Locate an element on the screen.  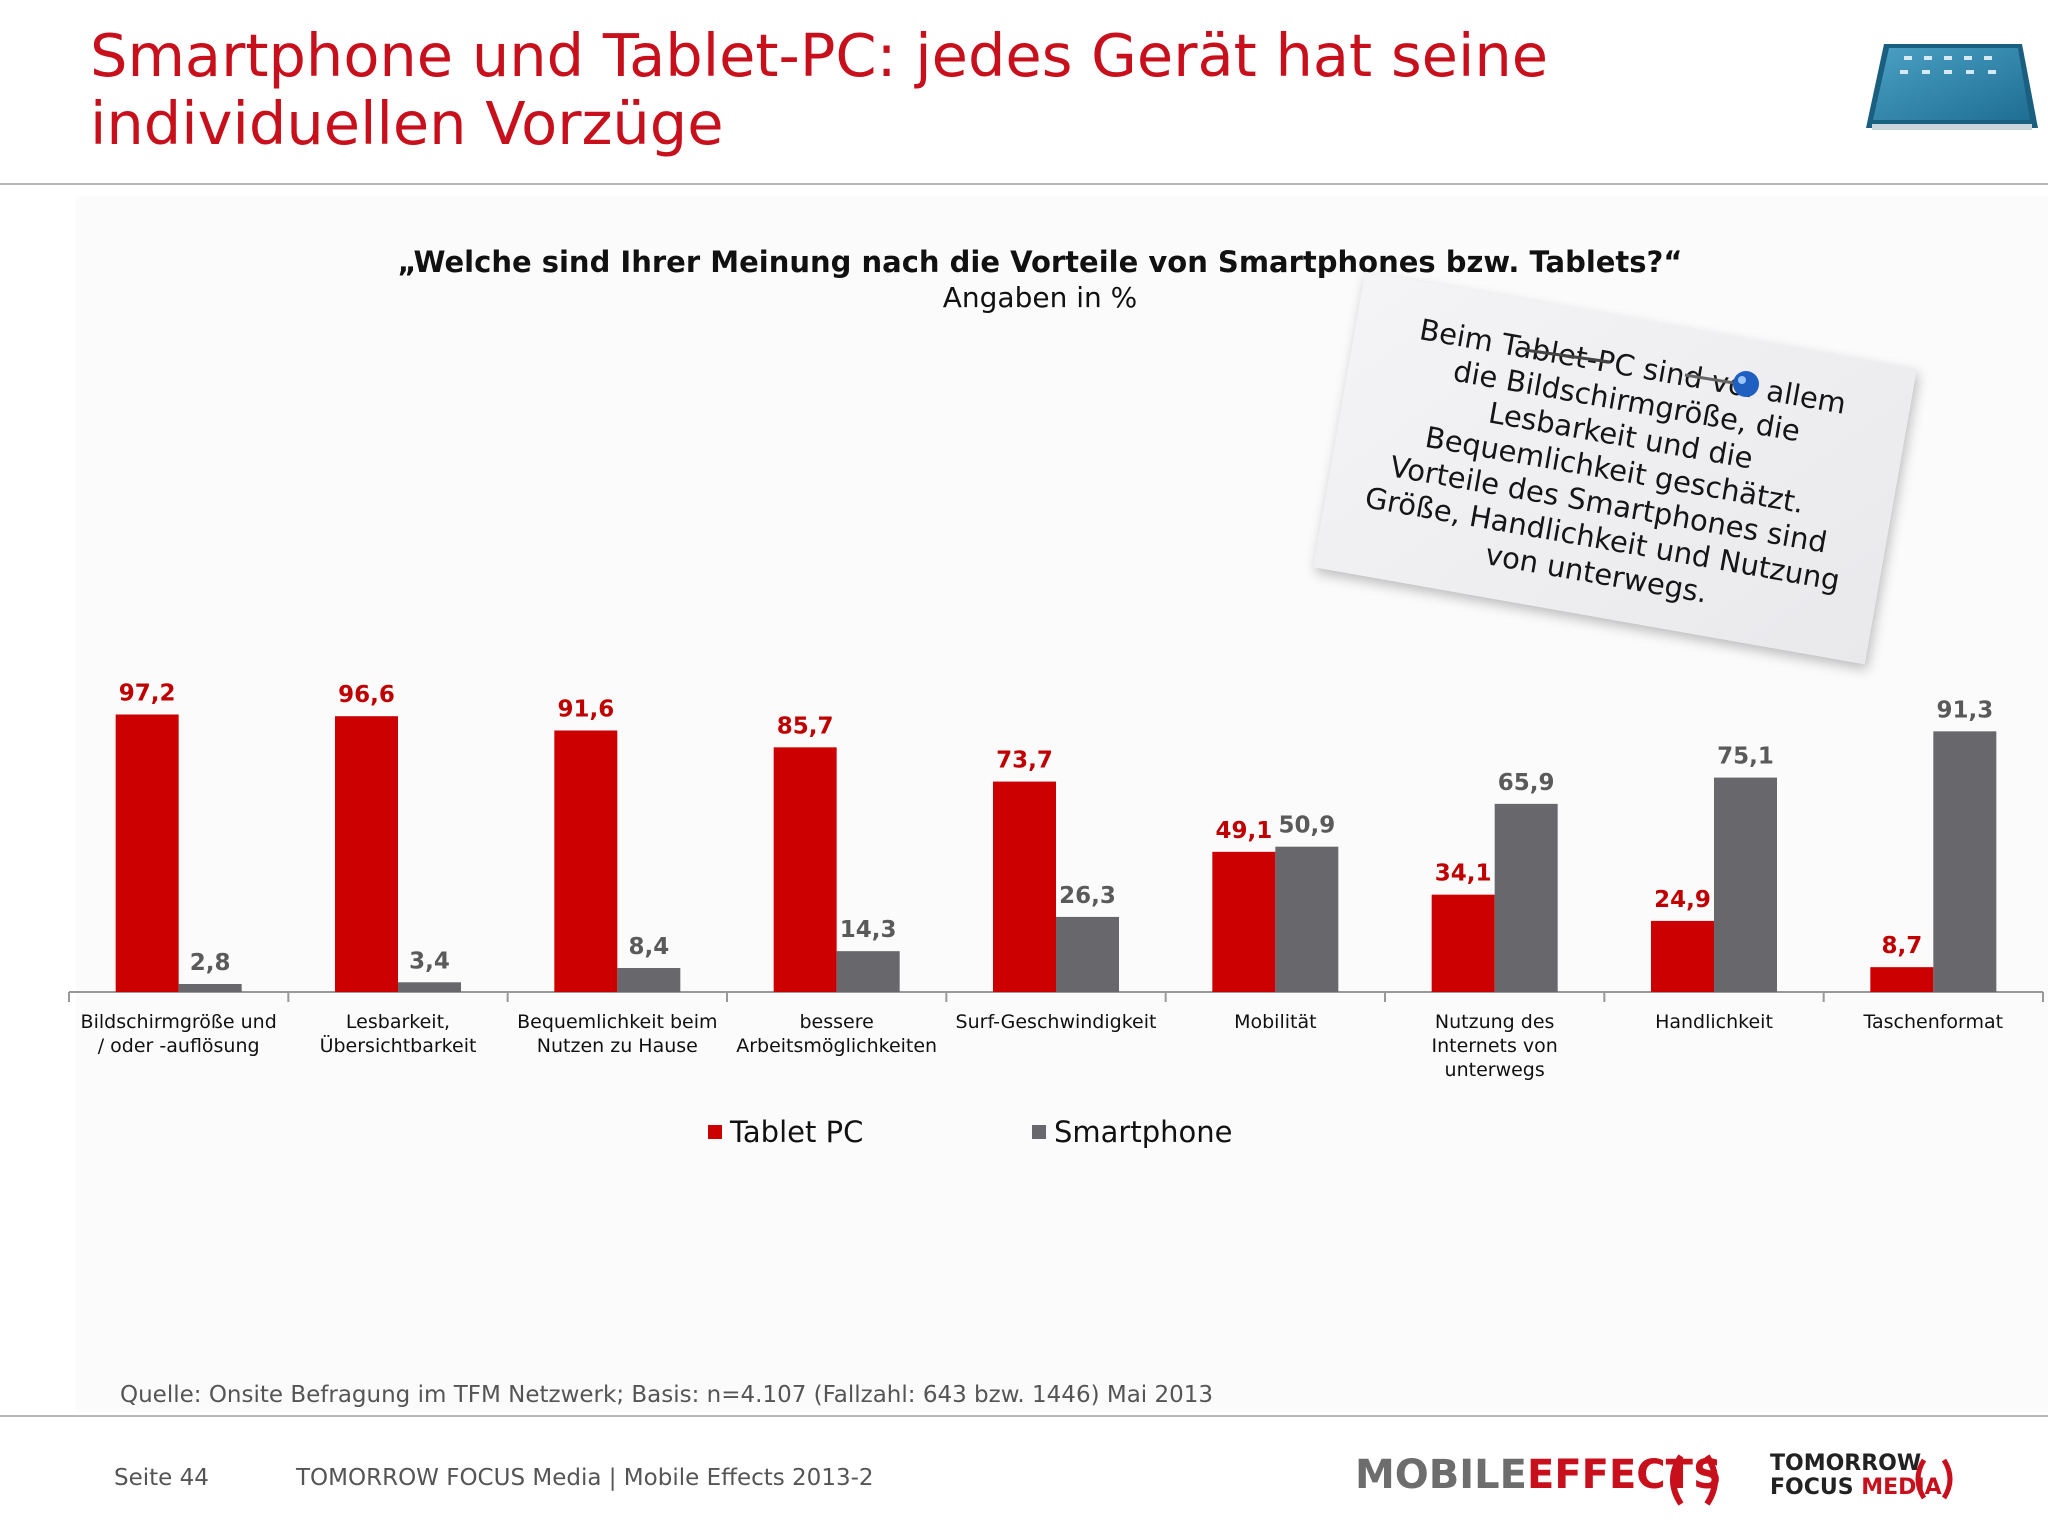
data-label-tablet: 73,7 is located at coordinates (1024, 761).